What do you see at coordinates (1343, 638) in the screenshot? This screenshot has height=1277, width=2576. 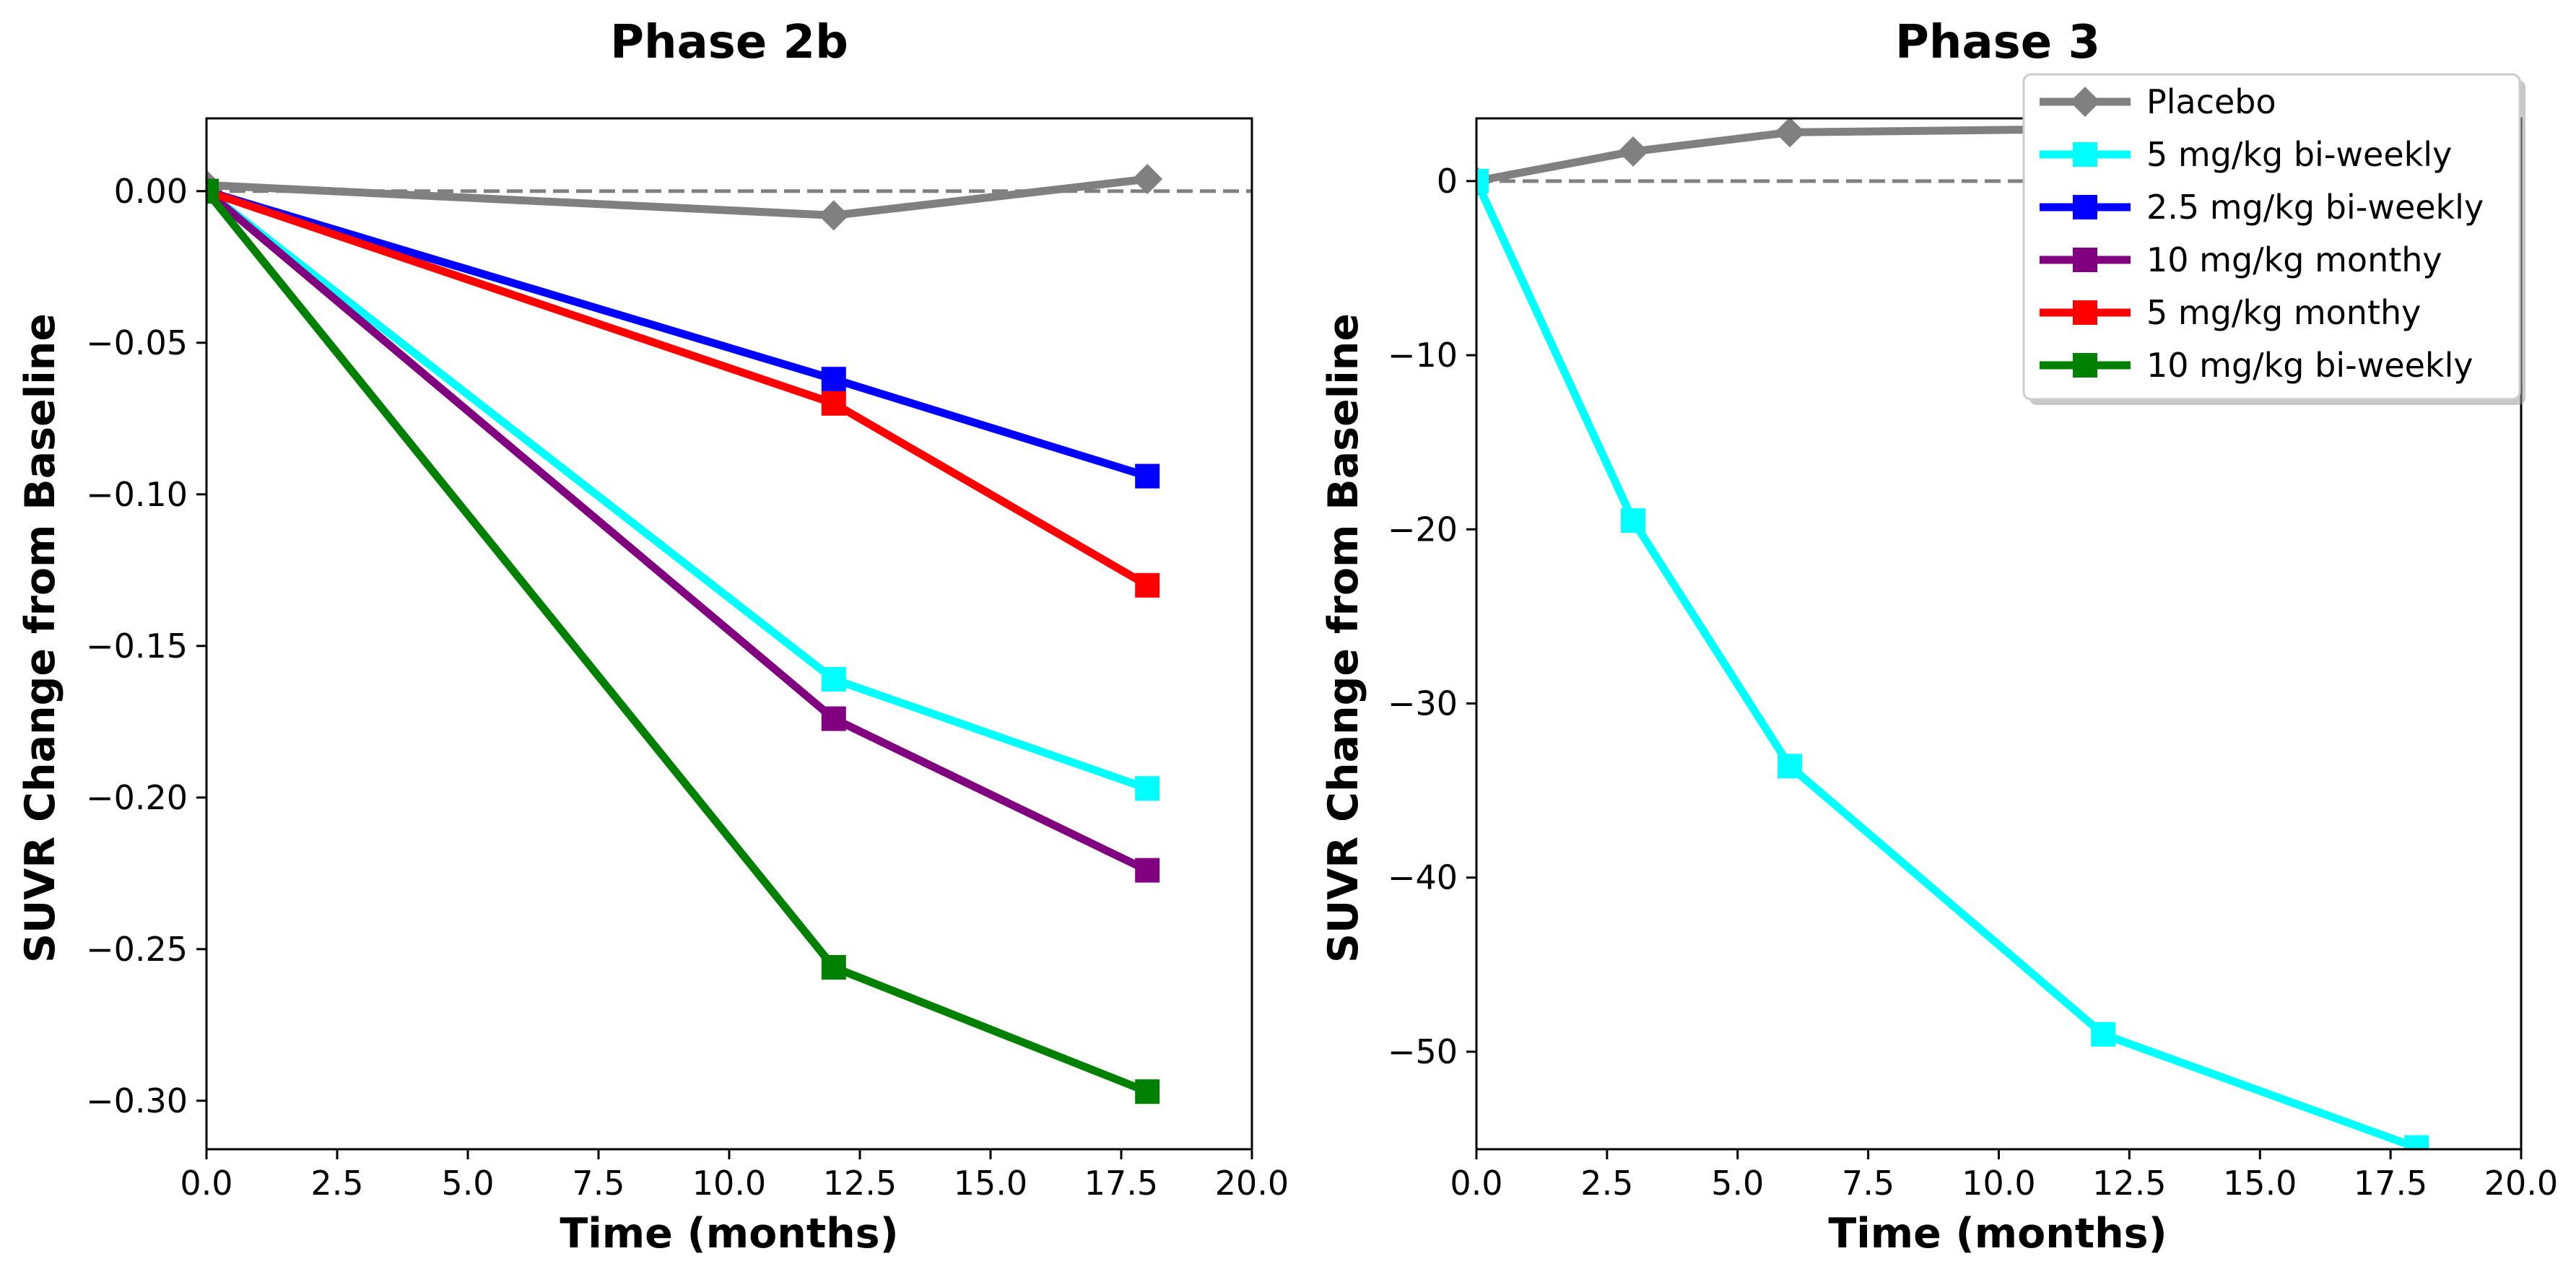 I see `phase-3-y-axis-label: SUVR Change from Baseline` at bounding box center [1343, 638].